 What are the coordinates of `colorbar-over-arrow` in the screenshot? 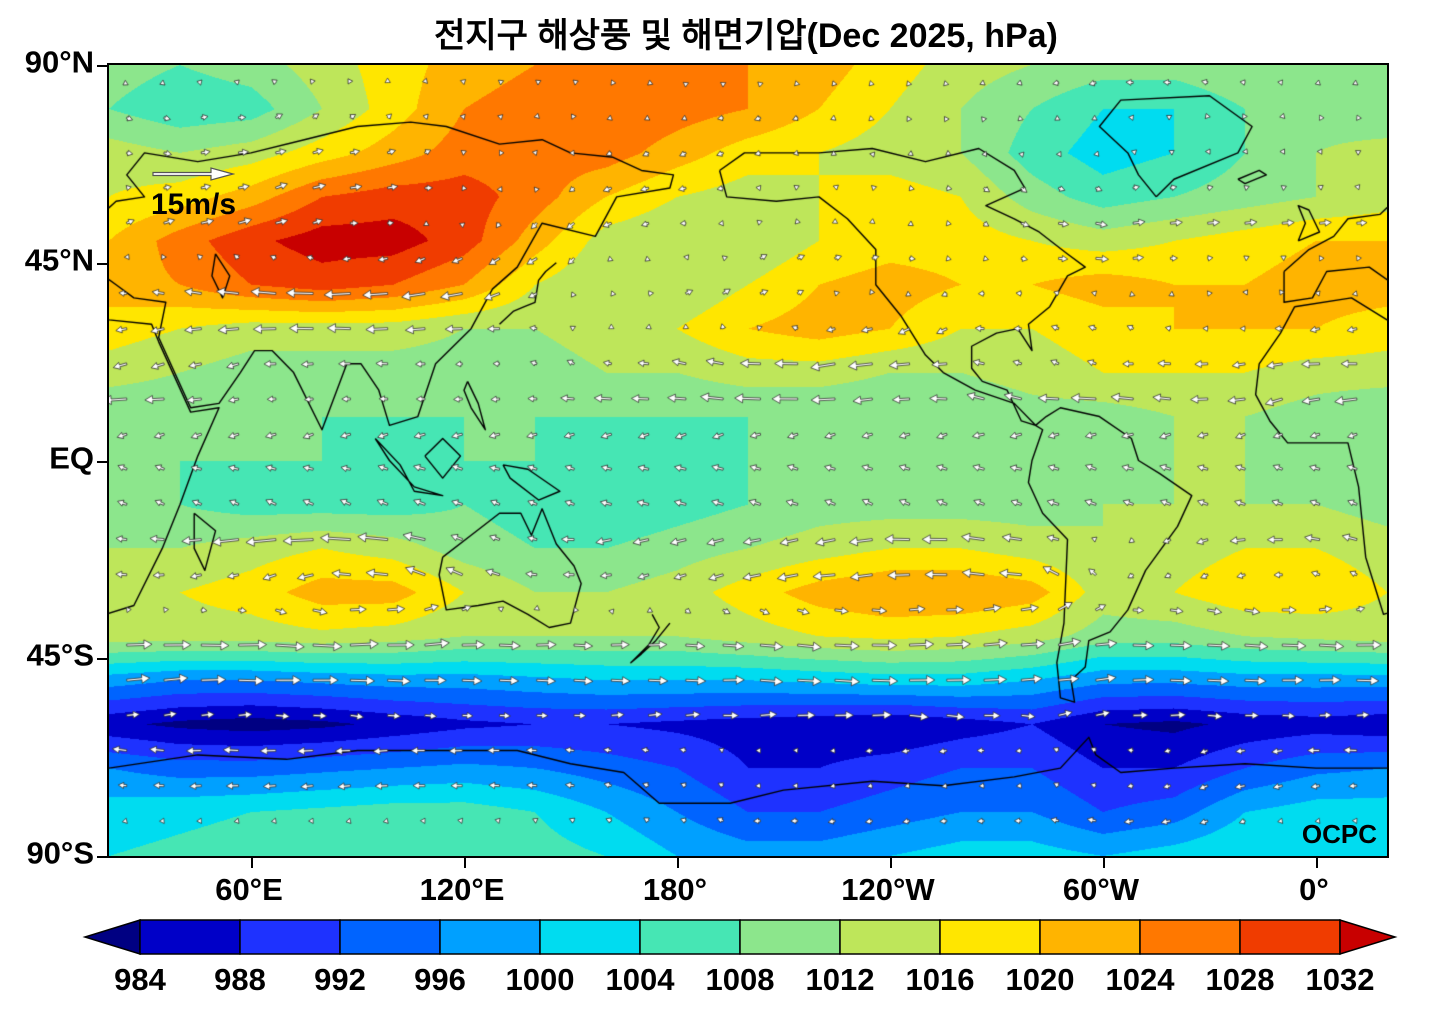 It's located at (1368, 937).